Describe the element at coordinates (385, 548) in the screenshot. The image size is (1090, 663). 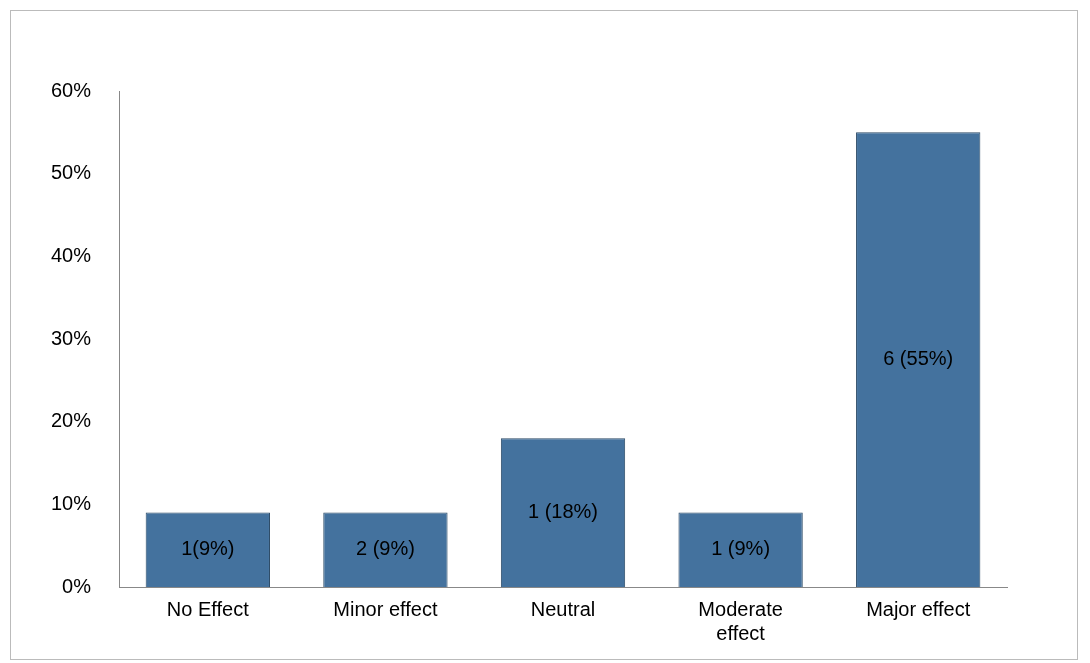
I see `data-label: 2 (9%)` at that location.